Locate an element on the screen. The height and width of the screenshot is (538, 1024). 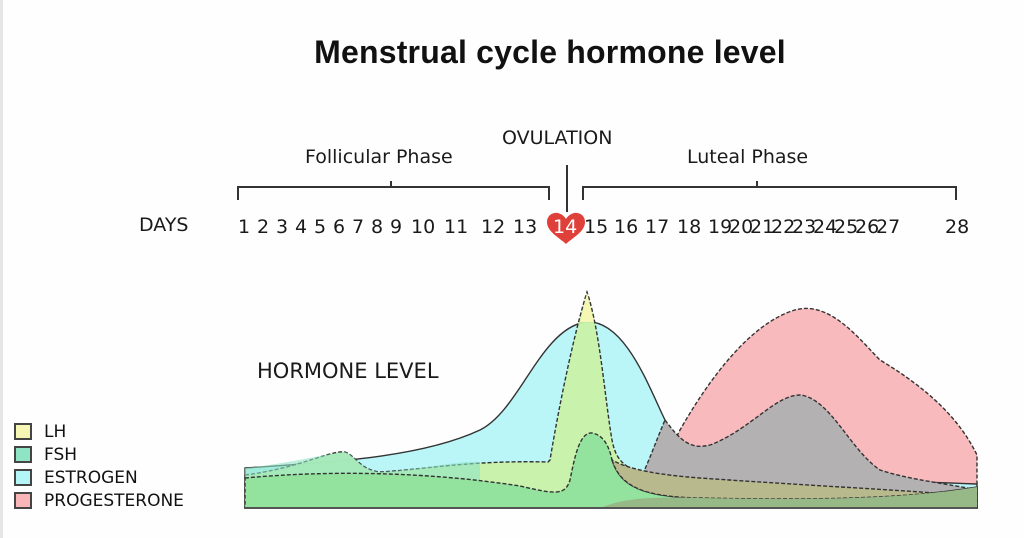
svg-text: 2 is located at coordinates (263, 227).